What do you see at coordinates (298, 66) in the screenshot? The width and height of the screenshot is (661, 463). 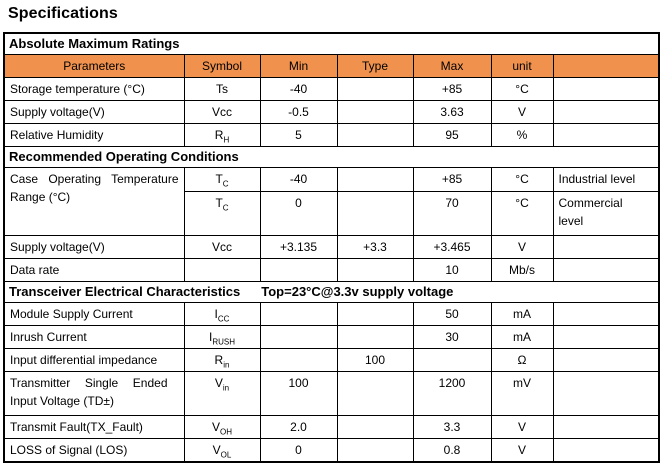 I see `column-header-min: Min` at bounding box center [298, 66].